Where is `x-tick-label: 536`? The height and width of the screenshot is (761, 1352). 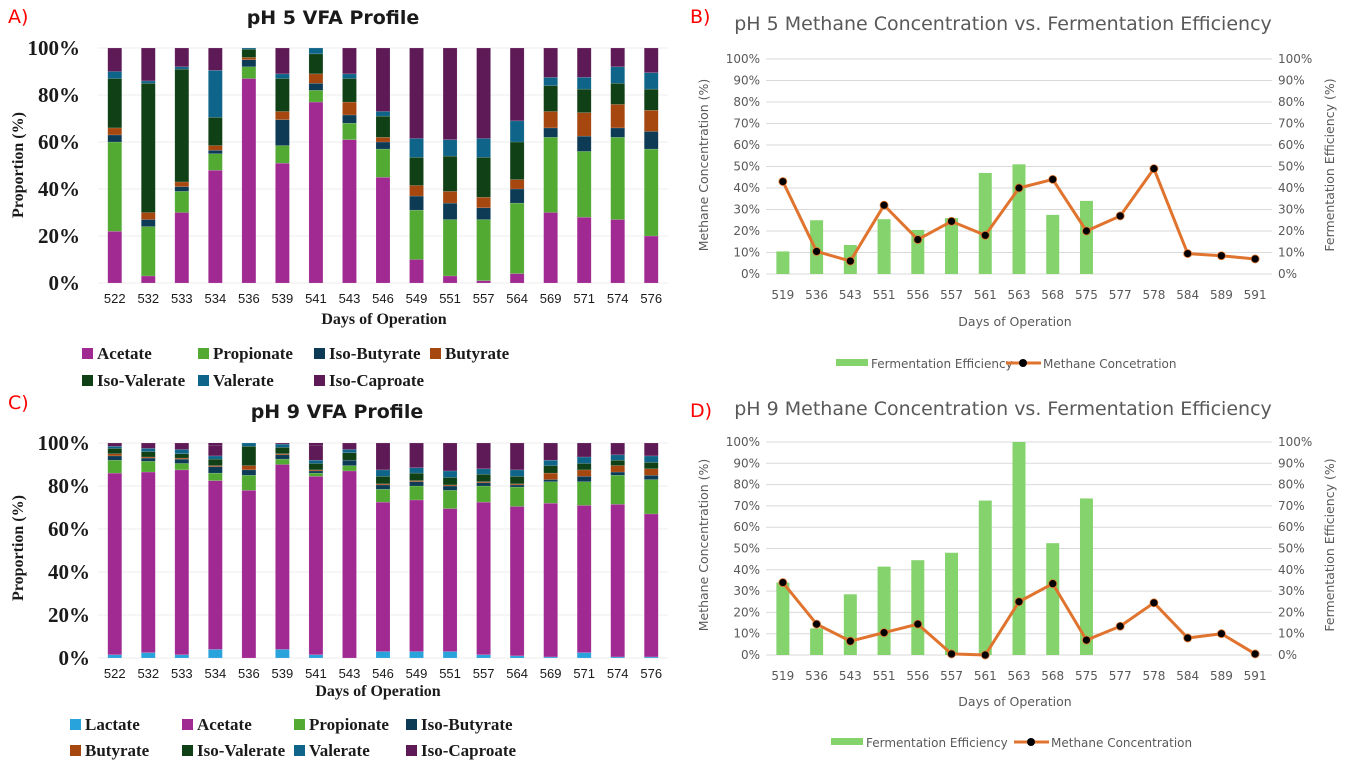
x-tick-label: 536 is located at coordinates (816, 295).